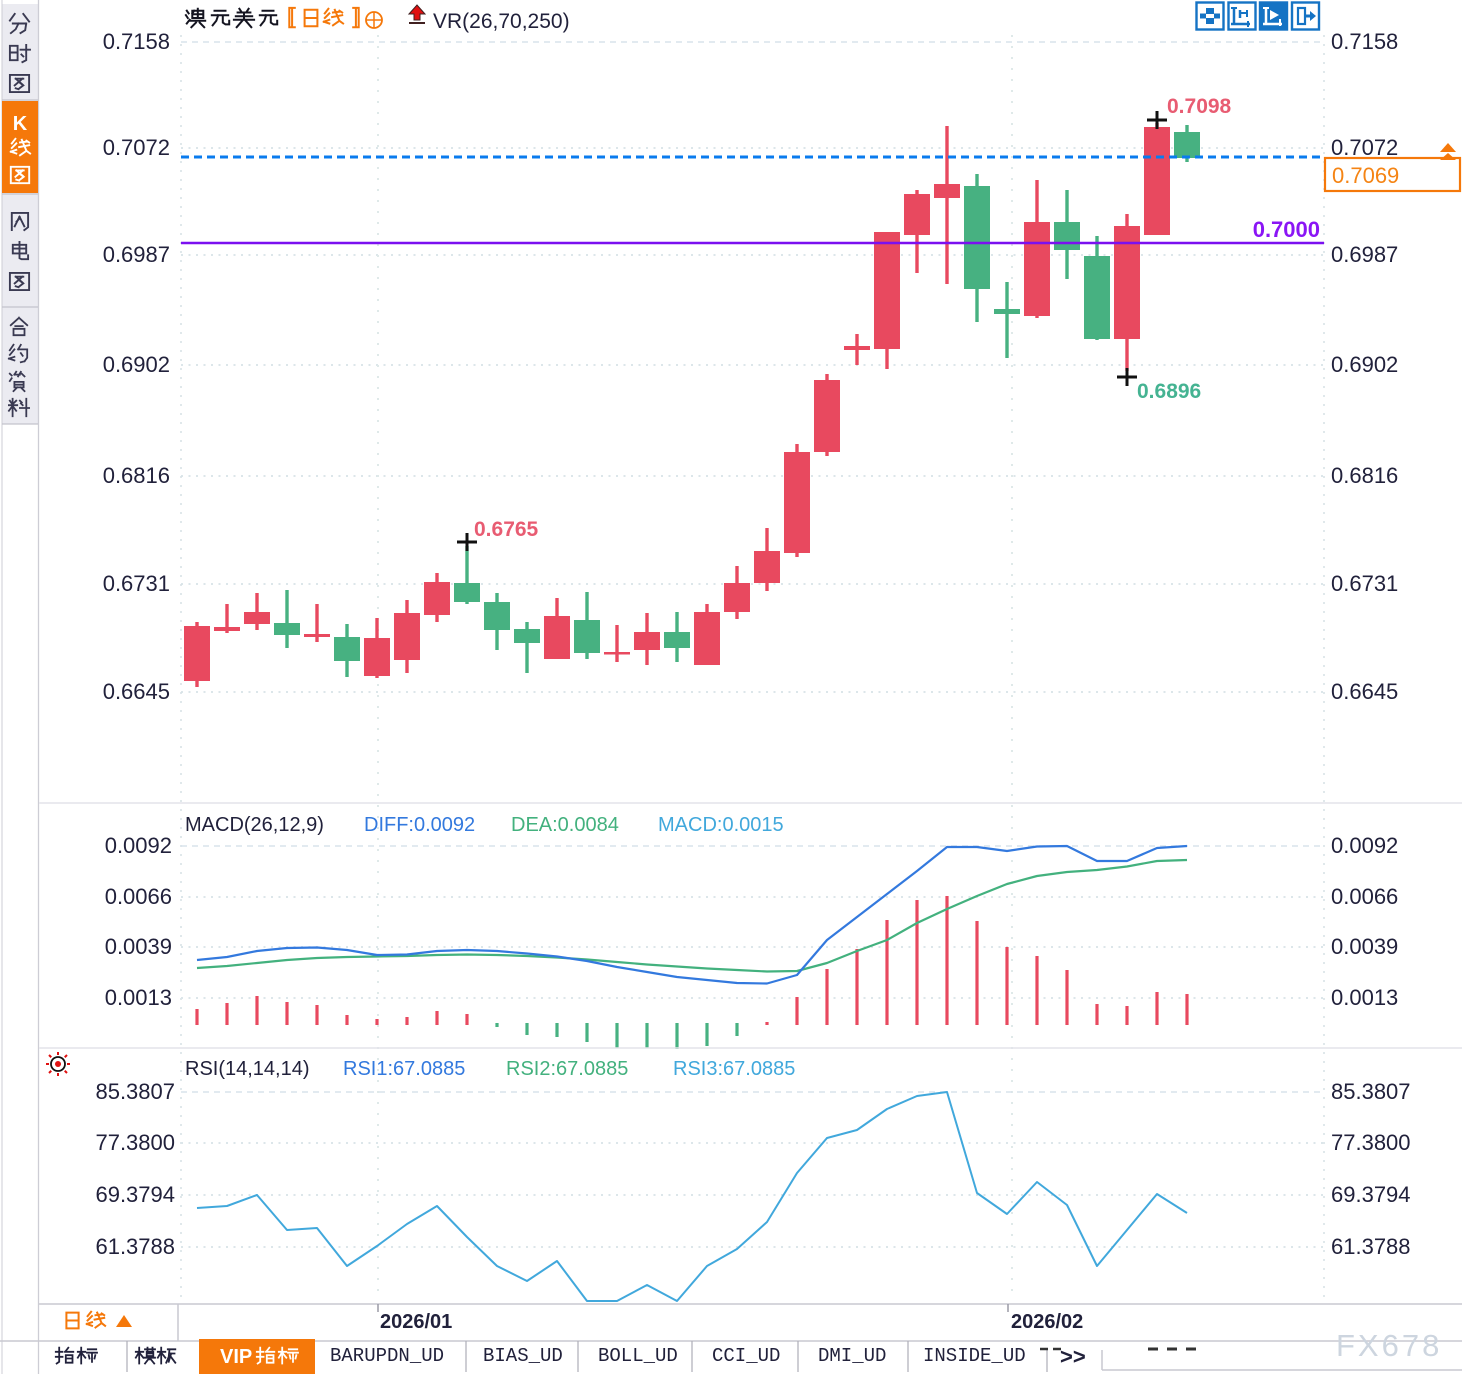 This screenshot has width=1462, height=1374. I want to click on svg-text: CCI_UD, so click(746, 1356).